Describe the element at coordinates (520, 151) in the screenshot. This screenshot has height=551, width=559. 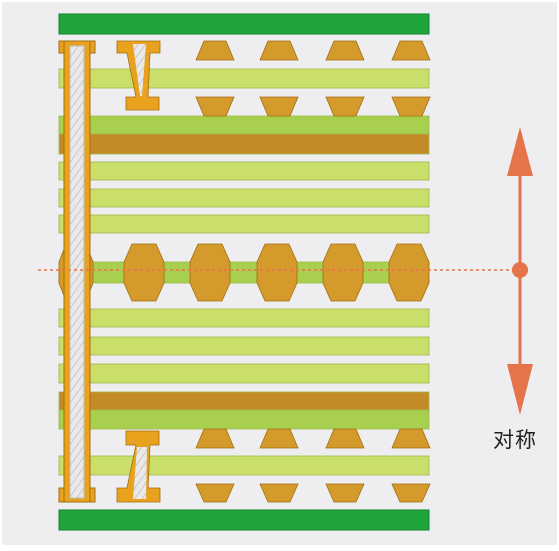
I see `arrow-head-up` at that location.